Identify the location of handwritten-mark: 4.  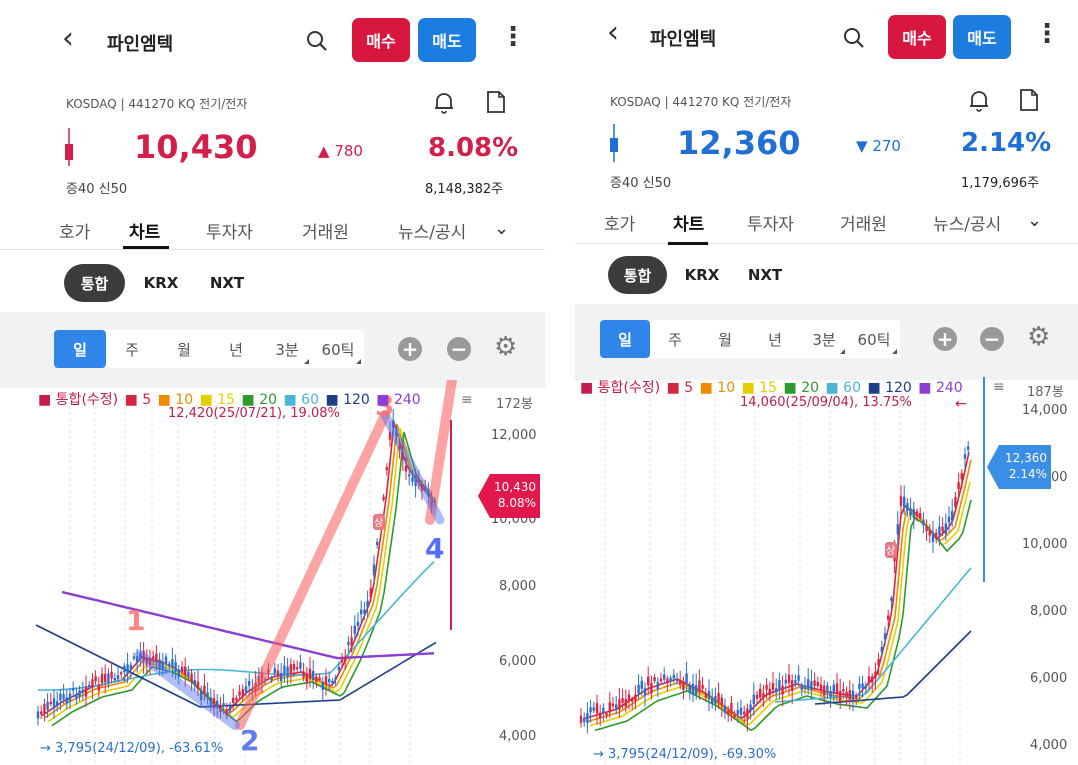
(434, 548).